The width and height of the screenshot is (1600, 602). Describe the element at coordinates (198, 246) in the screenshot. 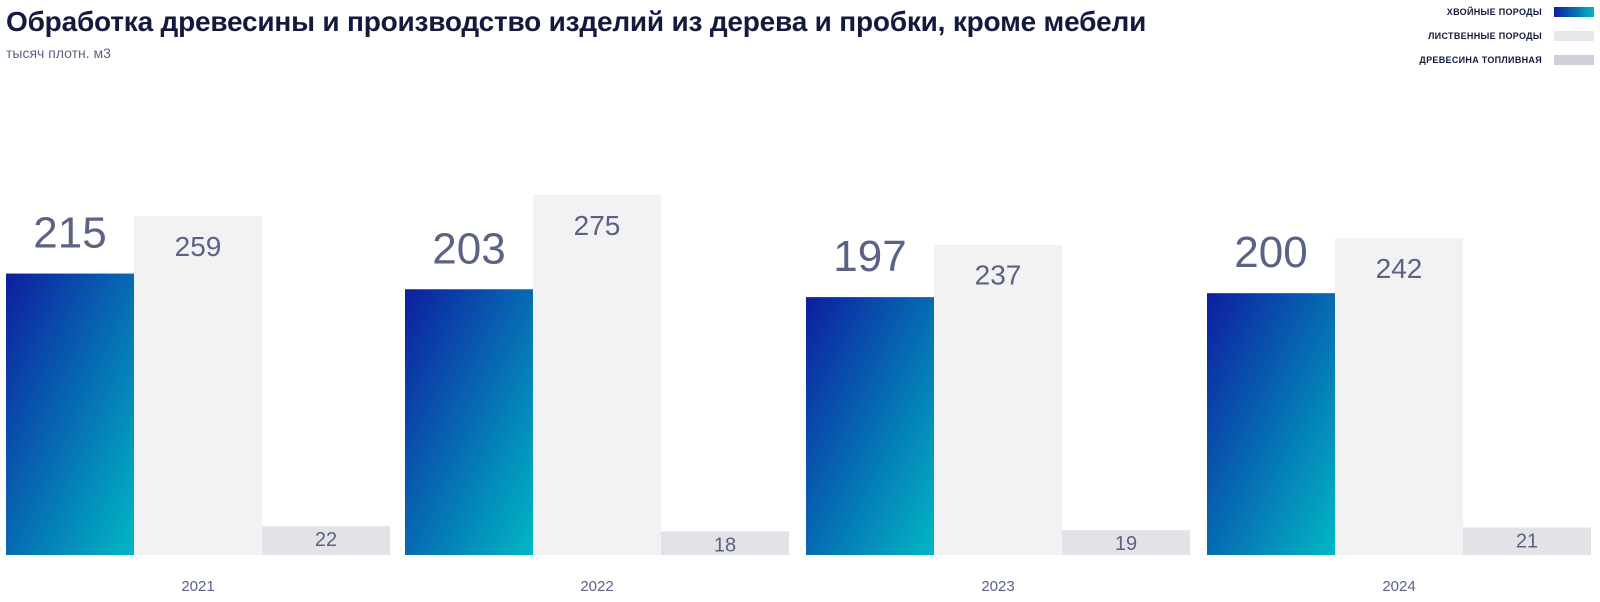

I see `value-label-deciduous-2021: 259` at that location.